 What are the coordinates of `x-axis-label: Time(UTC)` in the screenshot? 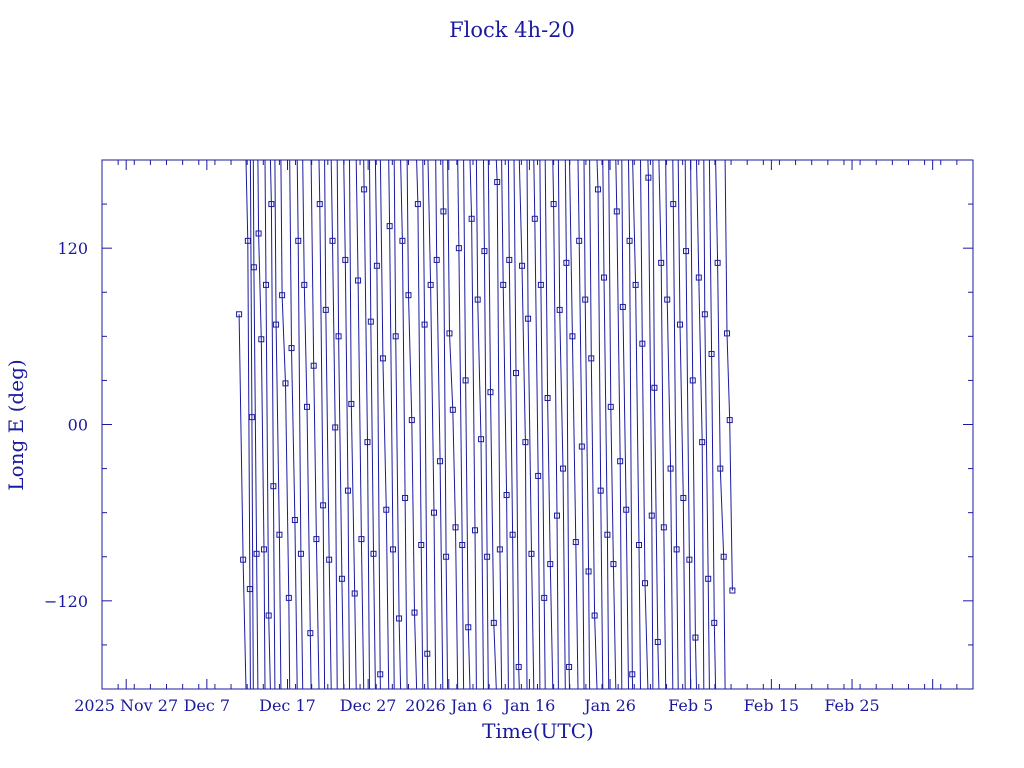 It's located at (538, 731).